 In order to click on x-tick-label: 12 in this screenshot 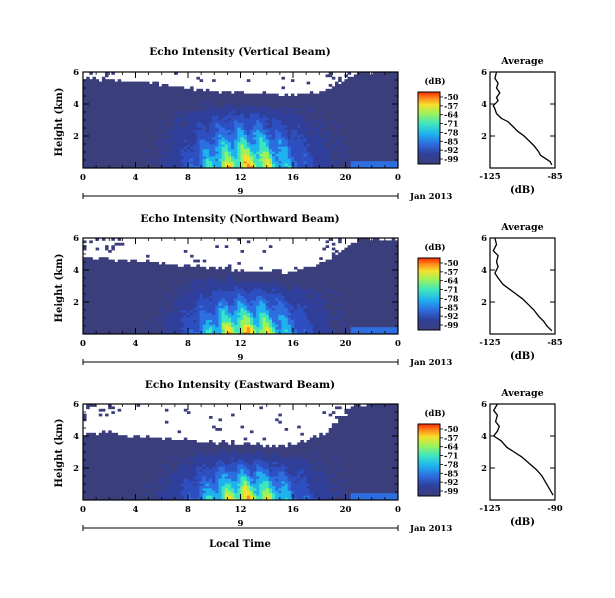, I will do `click(241, 178)`.